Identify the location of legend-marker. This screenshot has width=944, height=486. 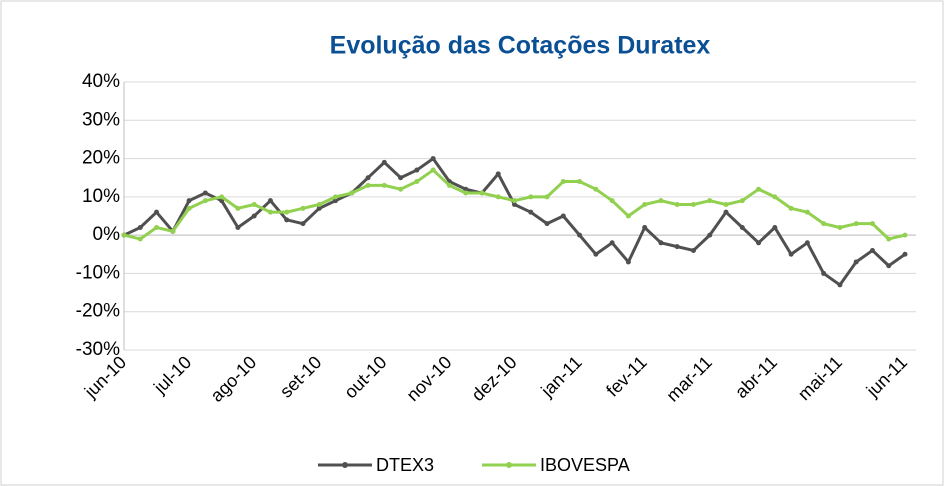
(345, 465).